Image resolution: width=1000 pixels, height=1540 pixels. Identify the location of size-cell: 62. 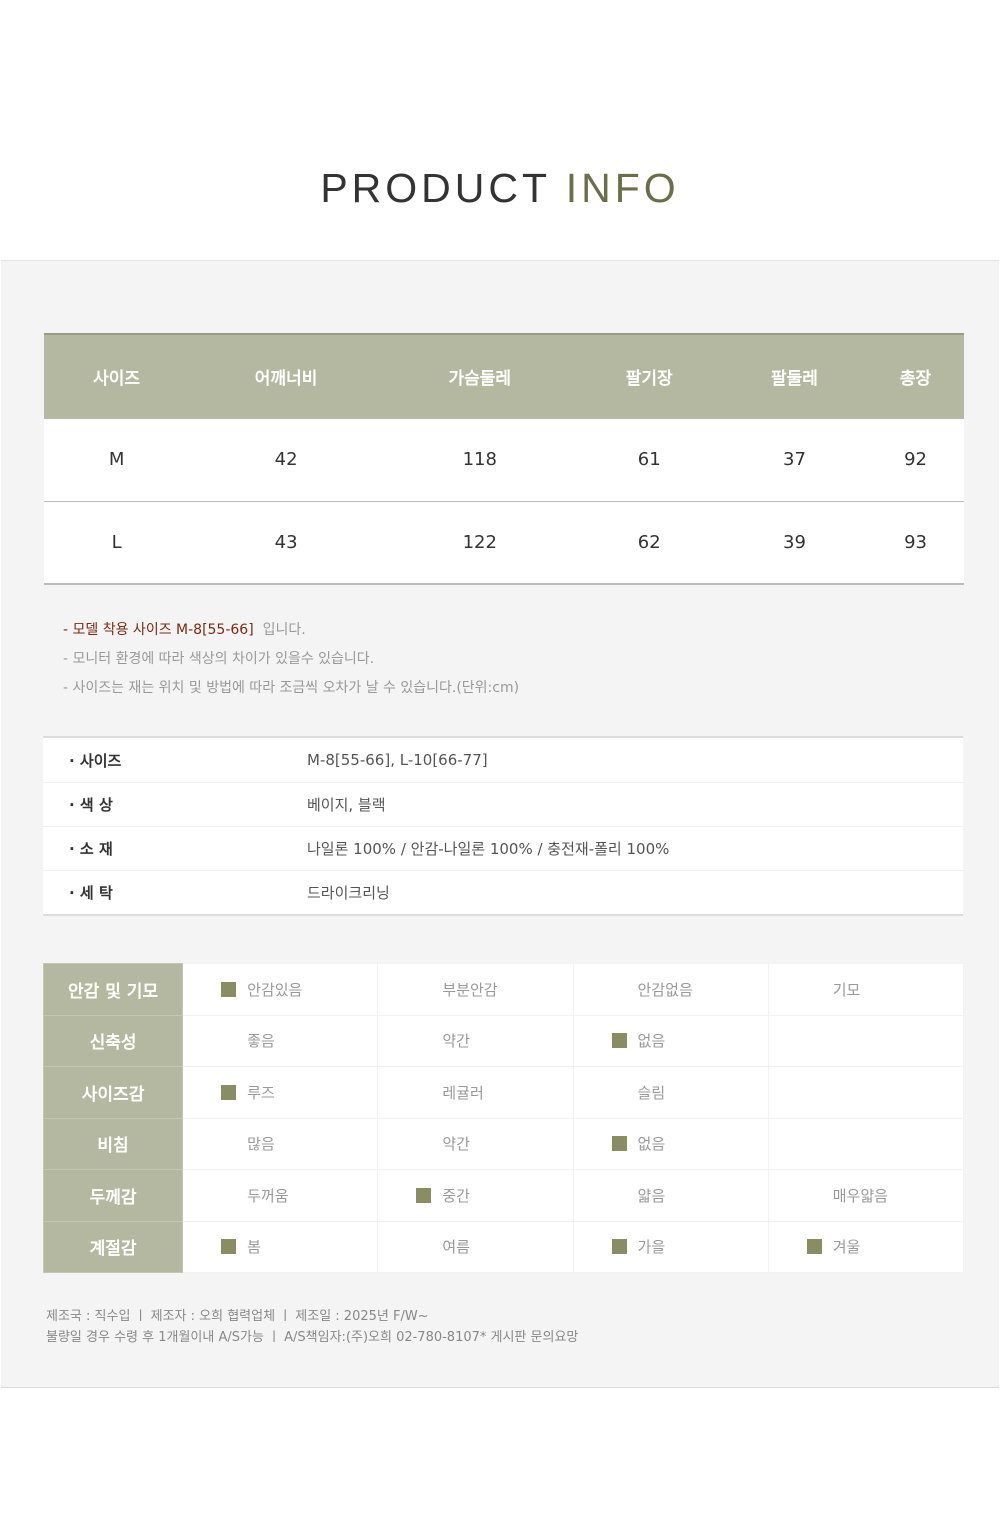
(649, 542).